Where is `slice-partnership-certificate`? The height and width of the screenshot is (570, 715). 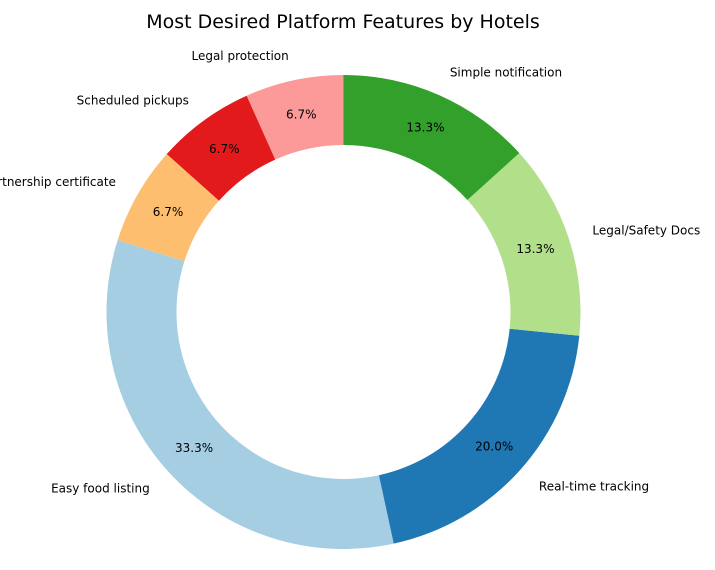 slice-partnership-certificate is located at coordinates (168, 208).